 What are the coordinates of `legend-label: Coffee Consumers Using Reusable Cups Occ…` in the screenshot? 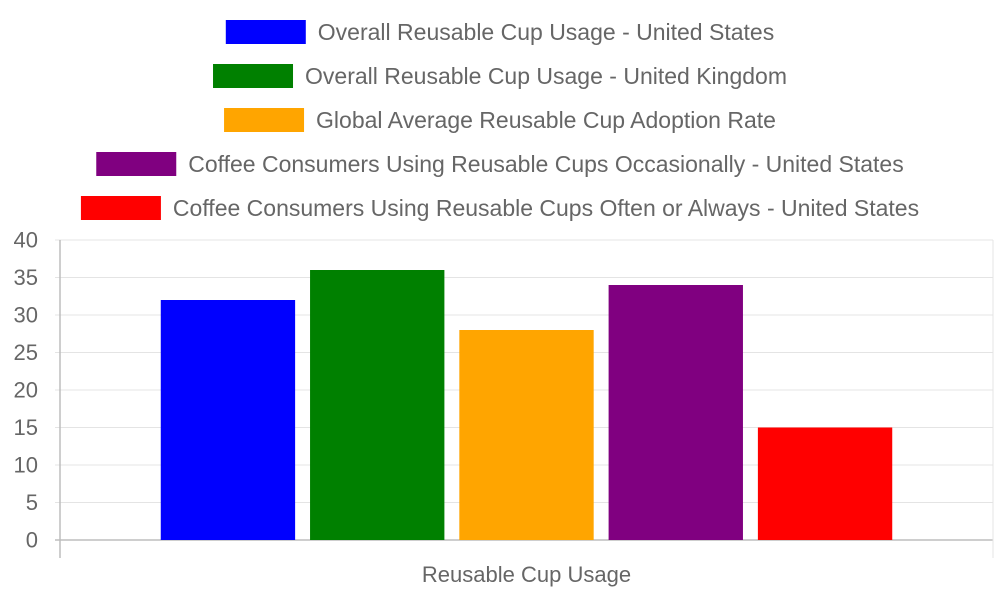 It's located at (545, 164).